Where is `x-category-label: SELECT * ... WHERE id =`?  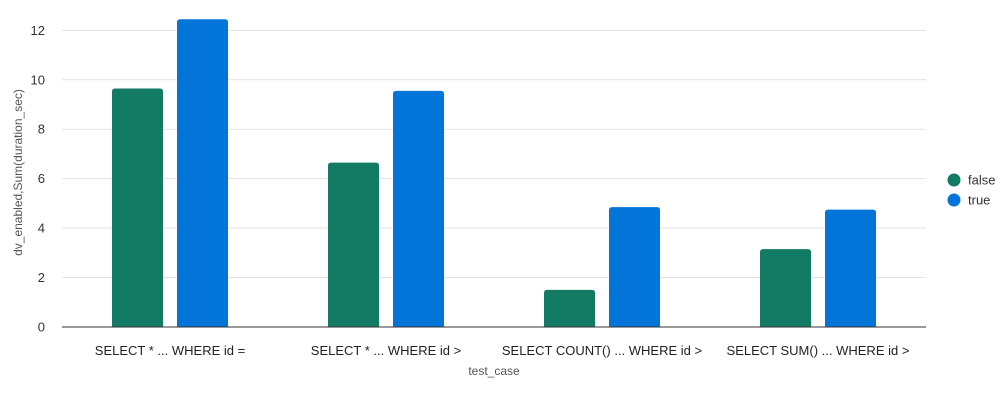 x-category-label: SELECT * ... WHERE id = is located at coordinates (170, 350).